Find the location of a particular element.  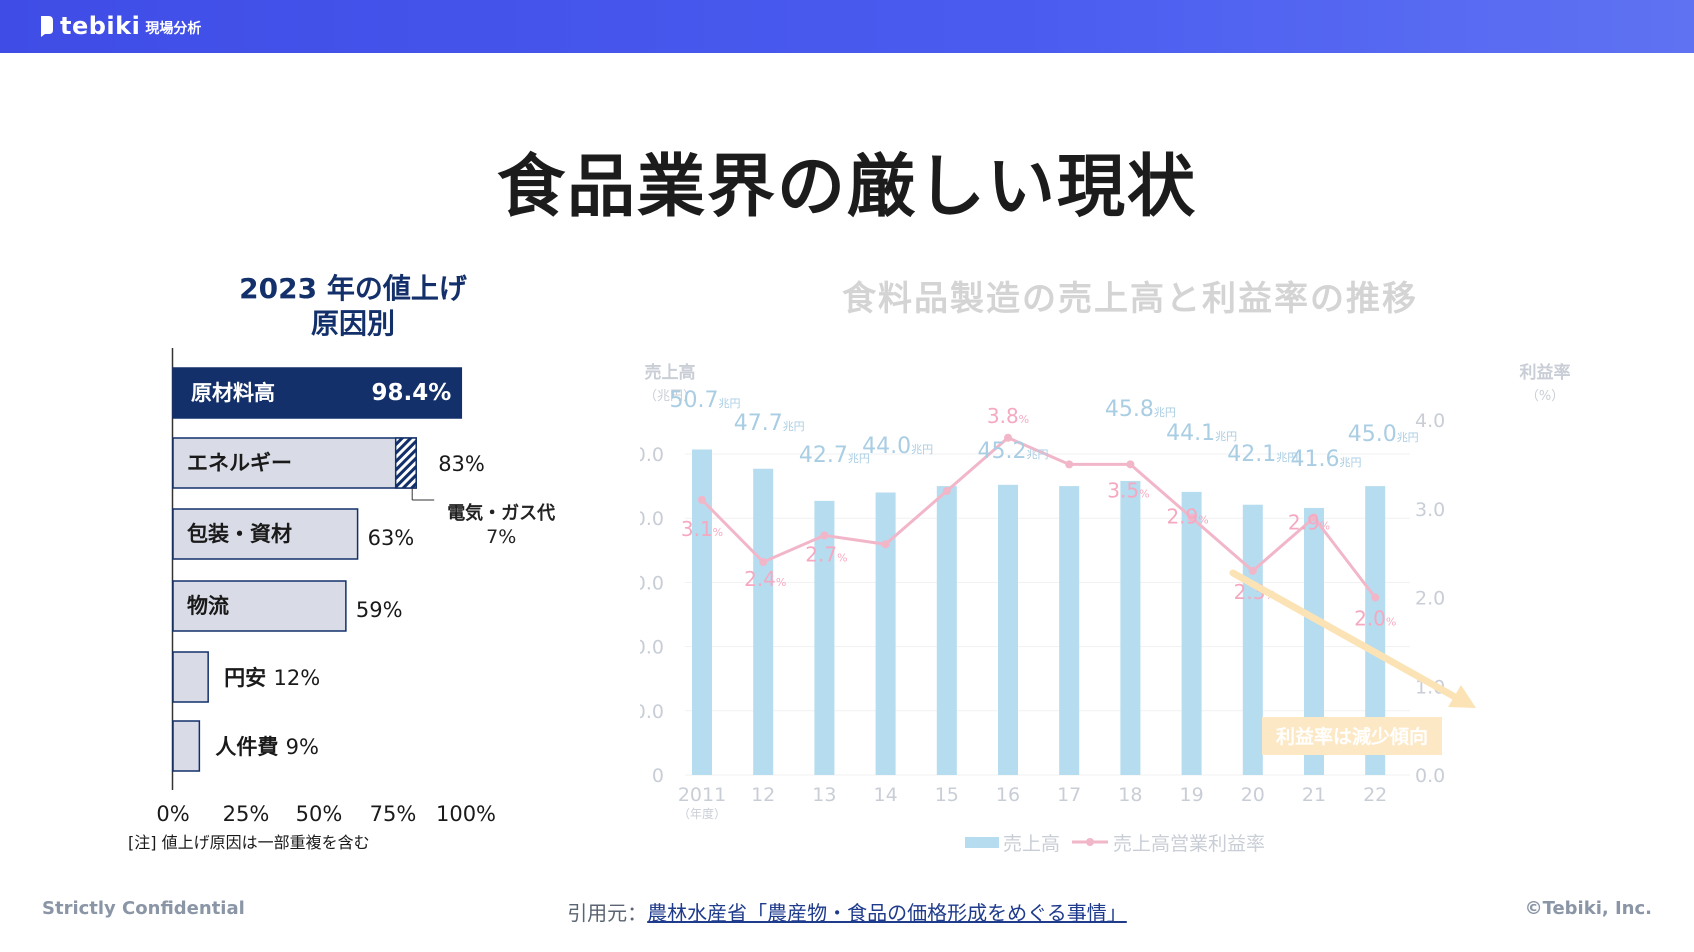

cause-label: 人件費 is located at coordinates (250, 747).